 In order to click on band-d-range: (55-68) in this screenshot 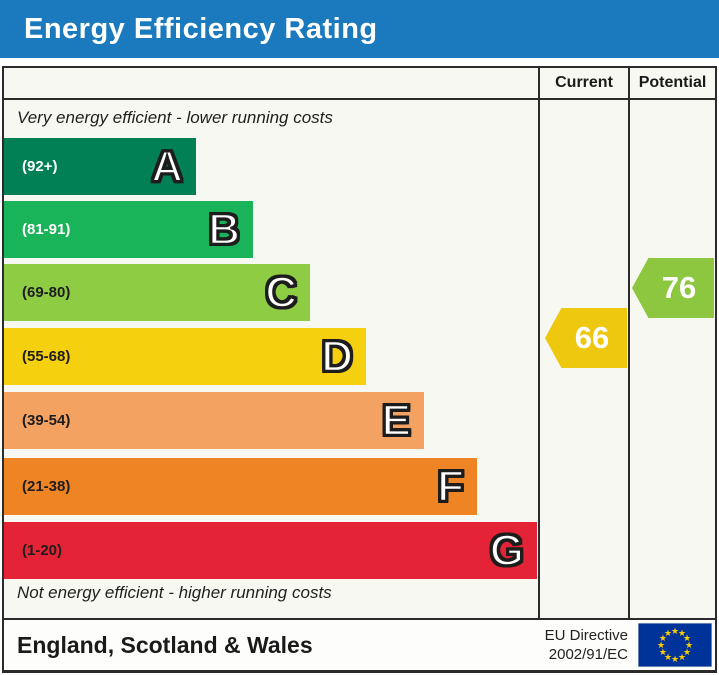, I will do `click(46, 356)`.